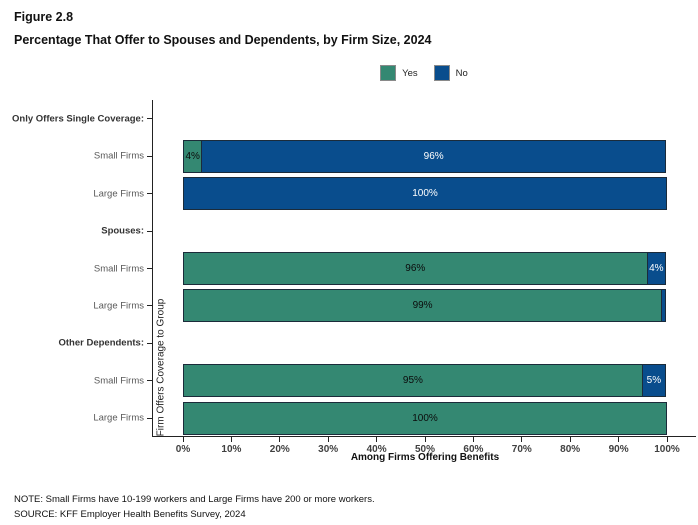  Describe the element at coordinates (101, 343) in the screenshot. I see `category-group-label: Other Dependents:` at that location.